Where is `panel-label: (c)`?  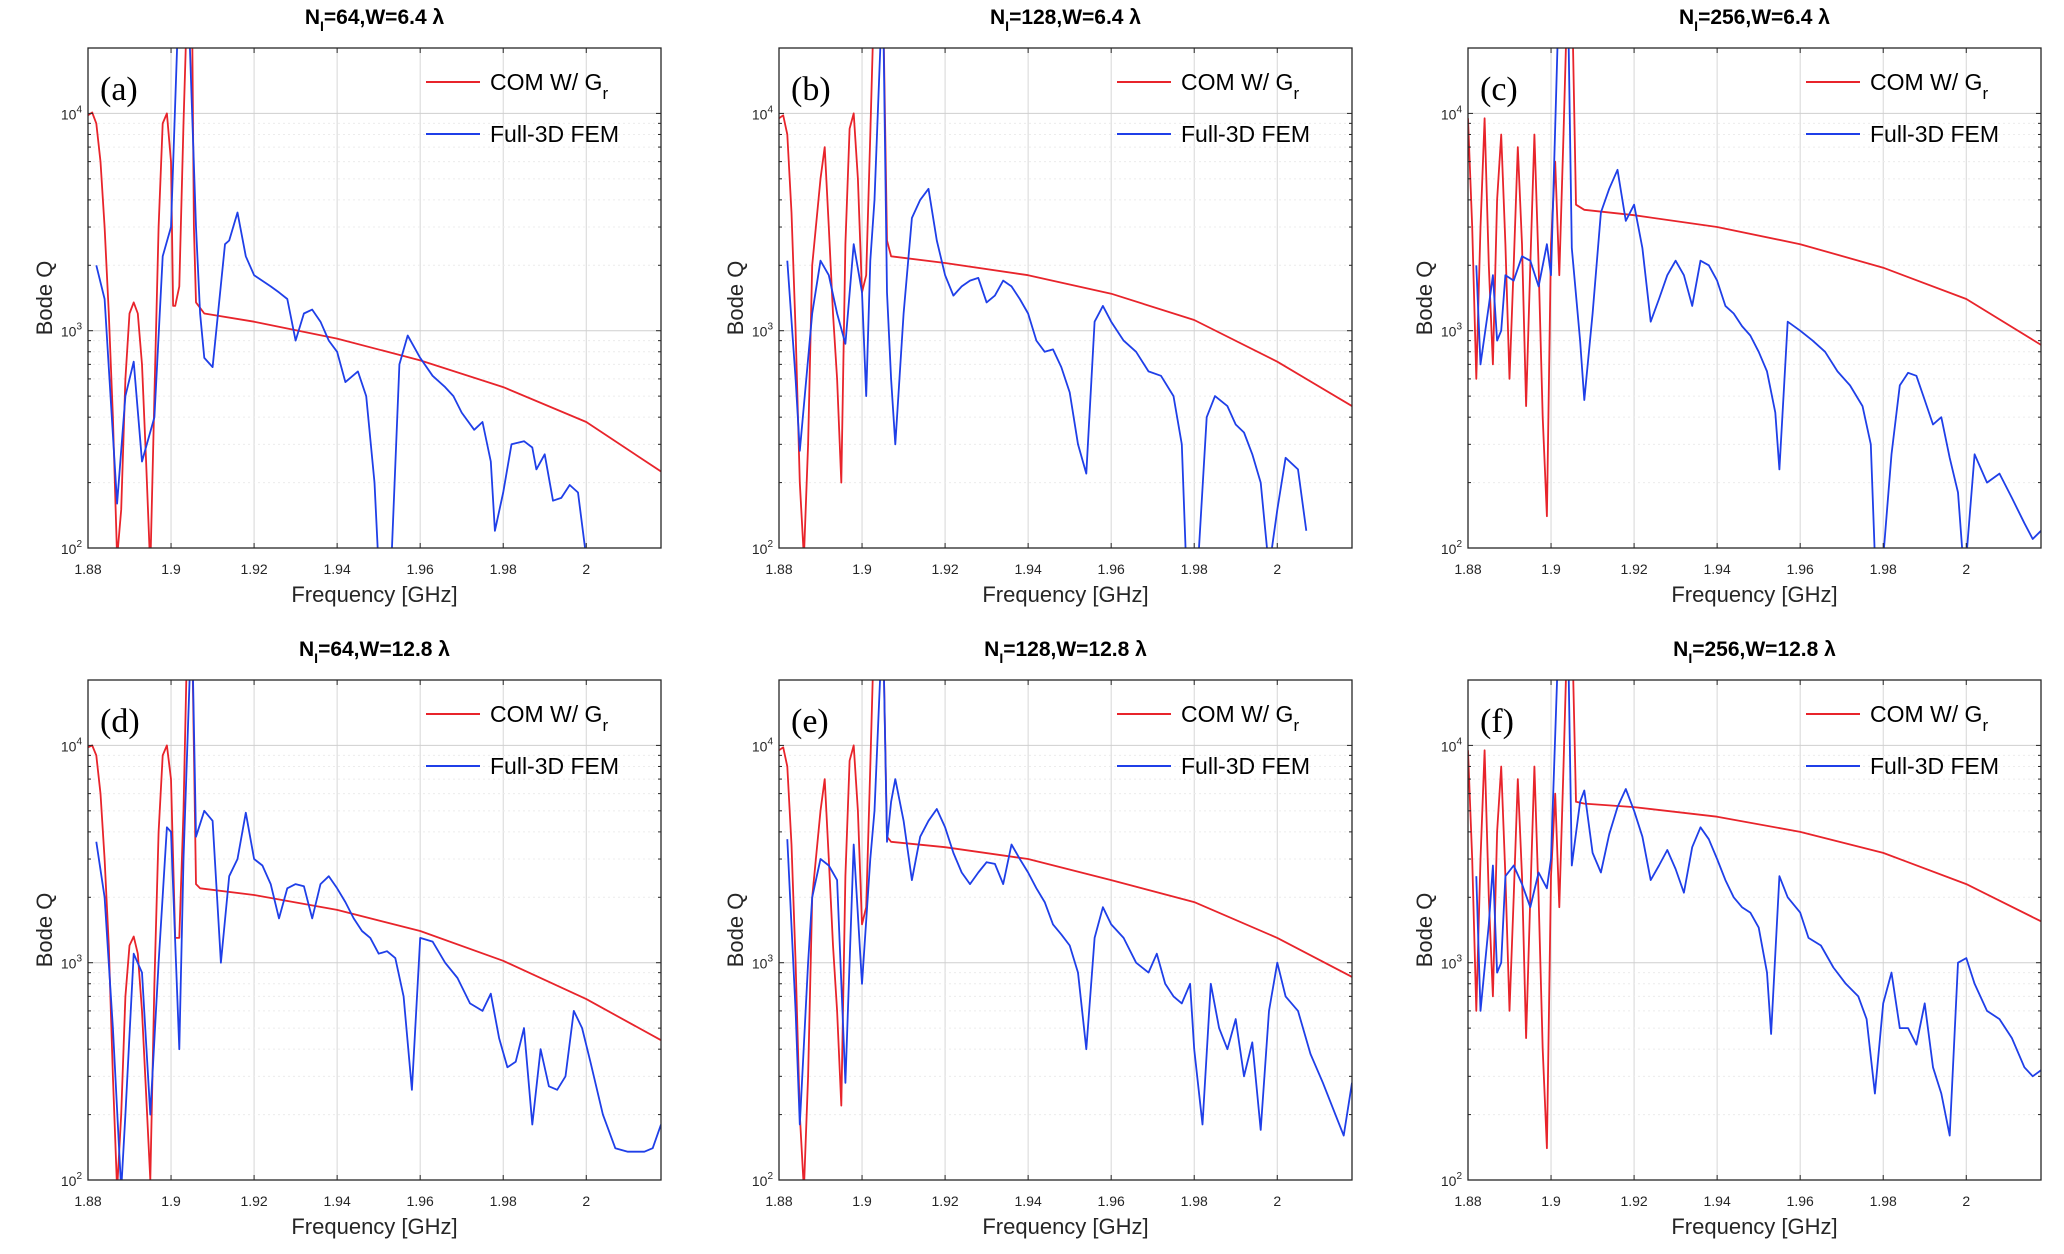 panel-label: (c) is located at coordinates (1499, 89).